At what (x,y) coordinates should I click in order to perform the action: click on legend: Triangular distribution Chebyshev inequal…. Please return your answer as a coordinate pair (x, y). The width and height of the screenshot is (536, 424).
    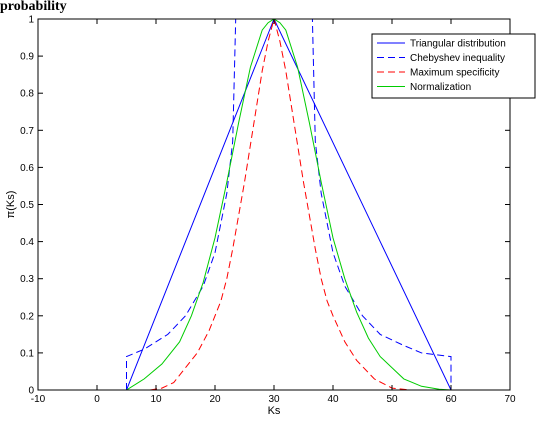
    Looking at the image, I should click on (453, 66).